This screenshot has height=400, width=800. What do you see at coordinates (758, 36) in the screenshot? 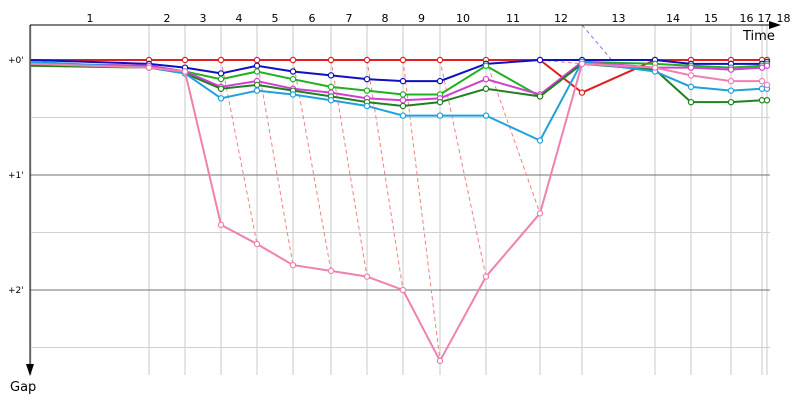
I see `x-axis-title: Time` at bounding box center [758, 36].